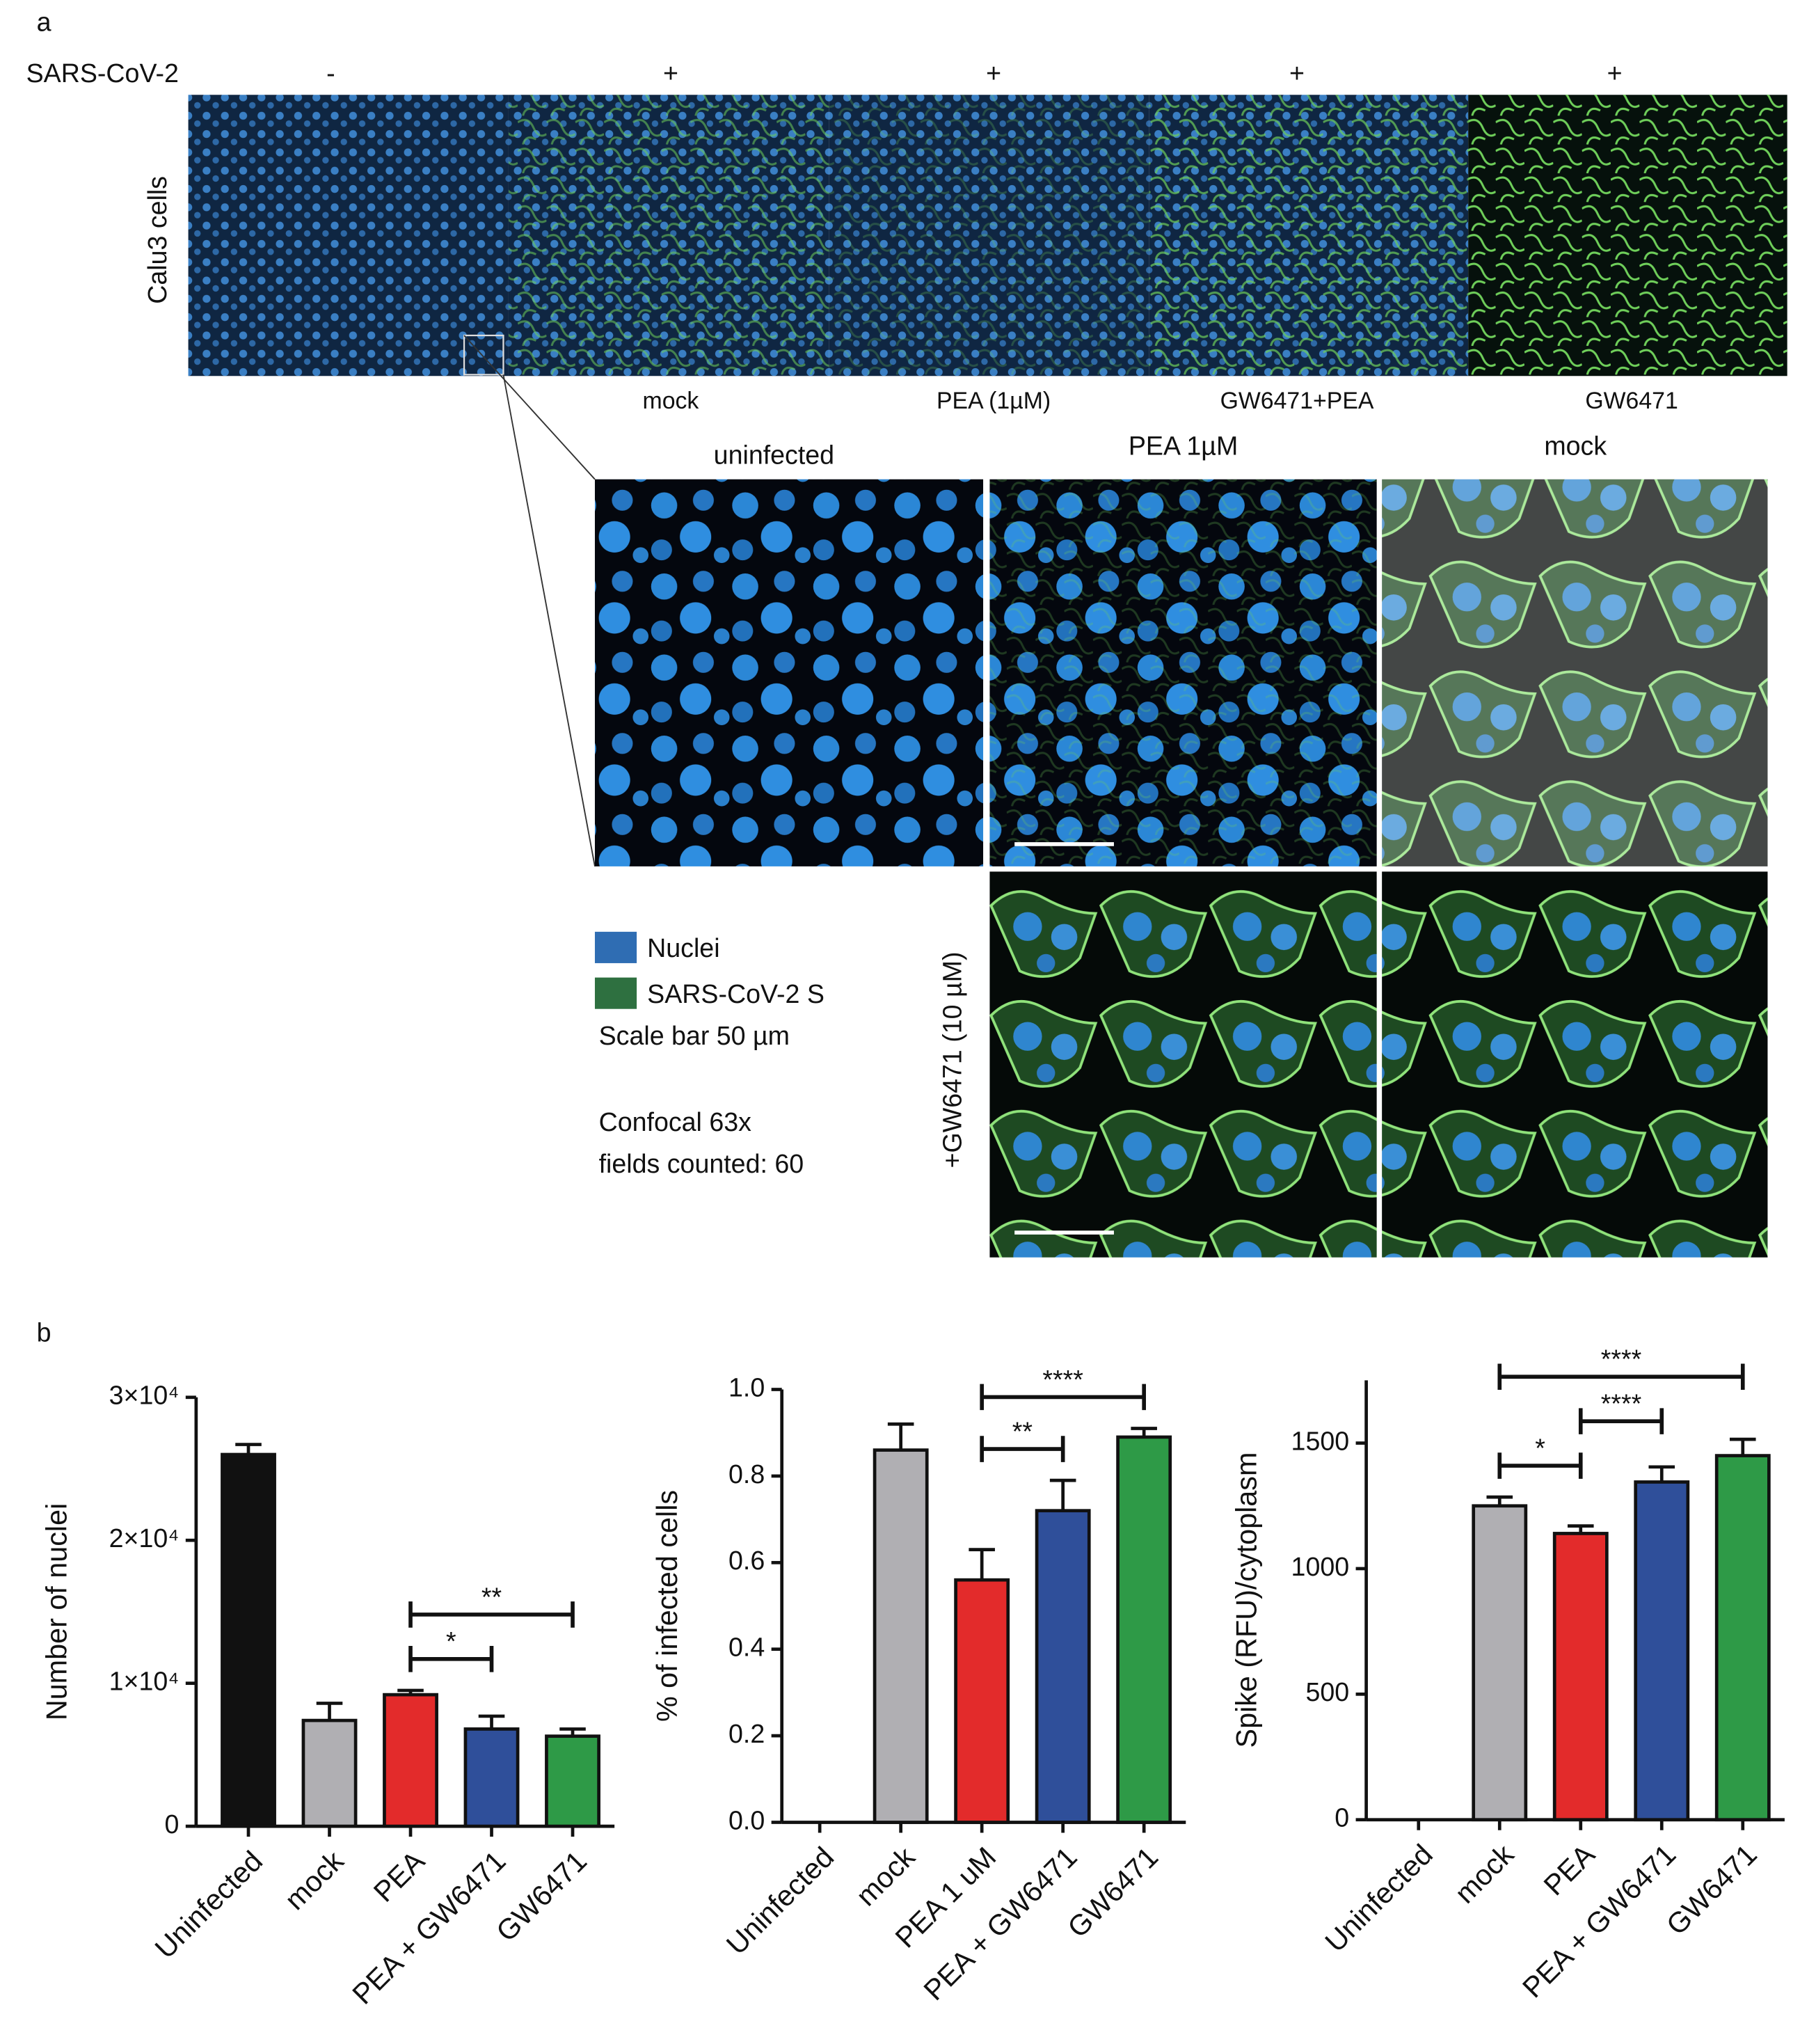  I want to click on y-tick-label: 1500, so click(1320, 1440).